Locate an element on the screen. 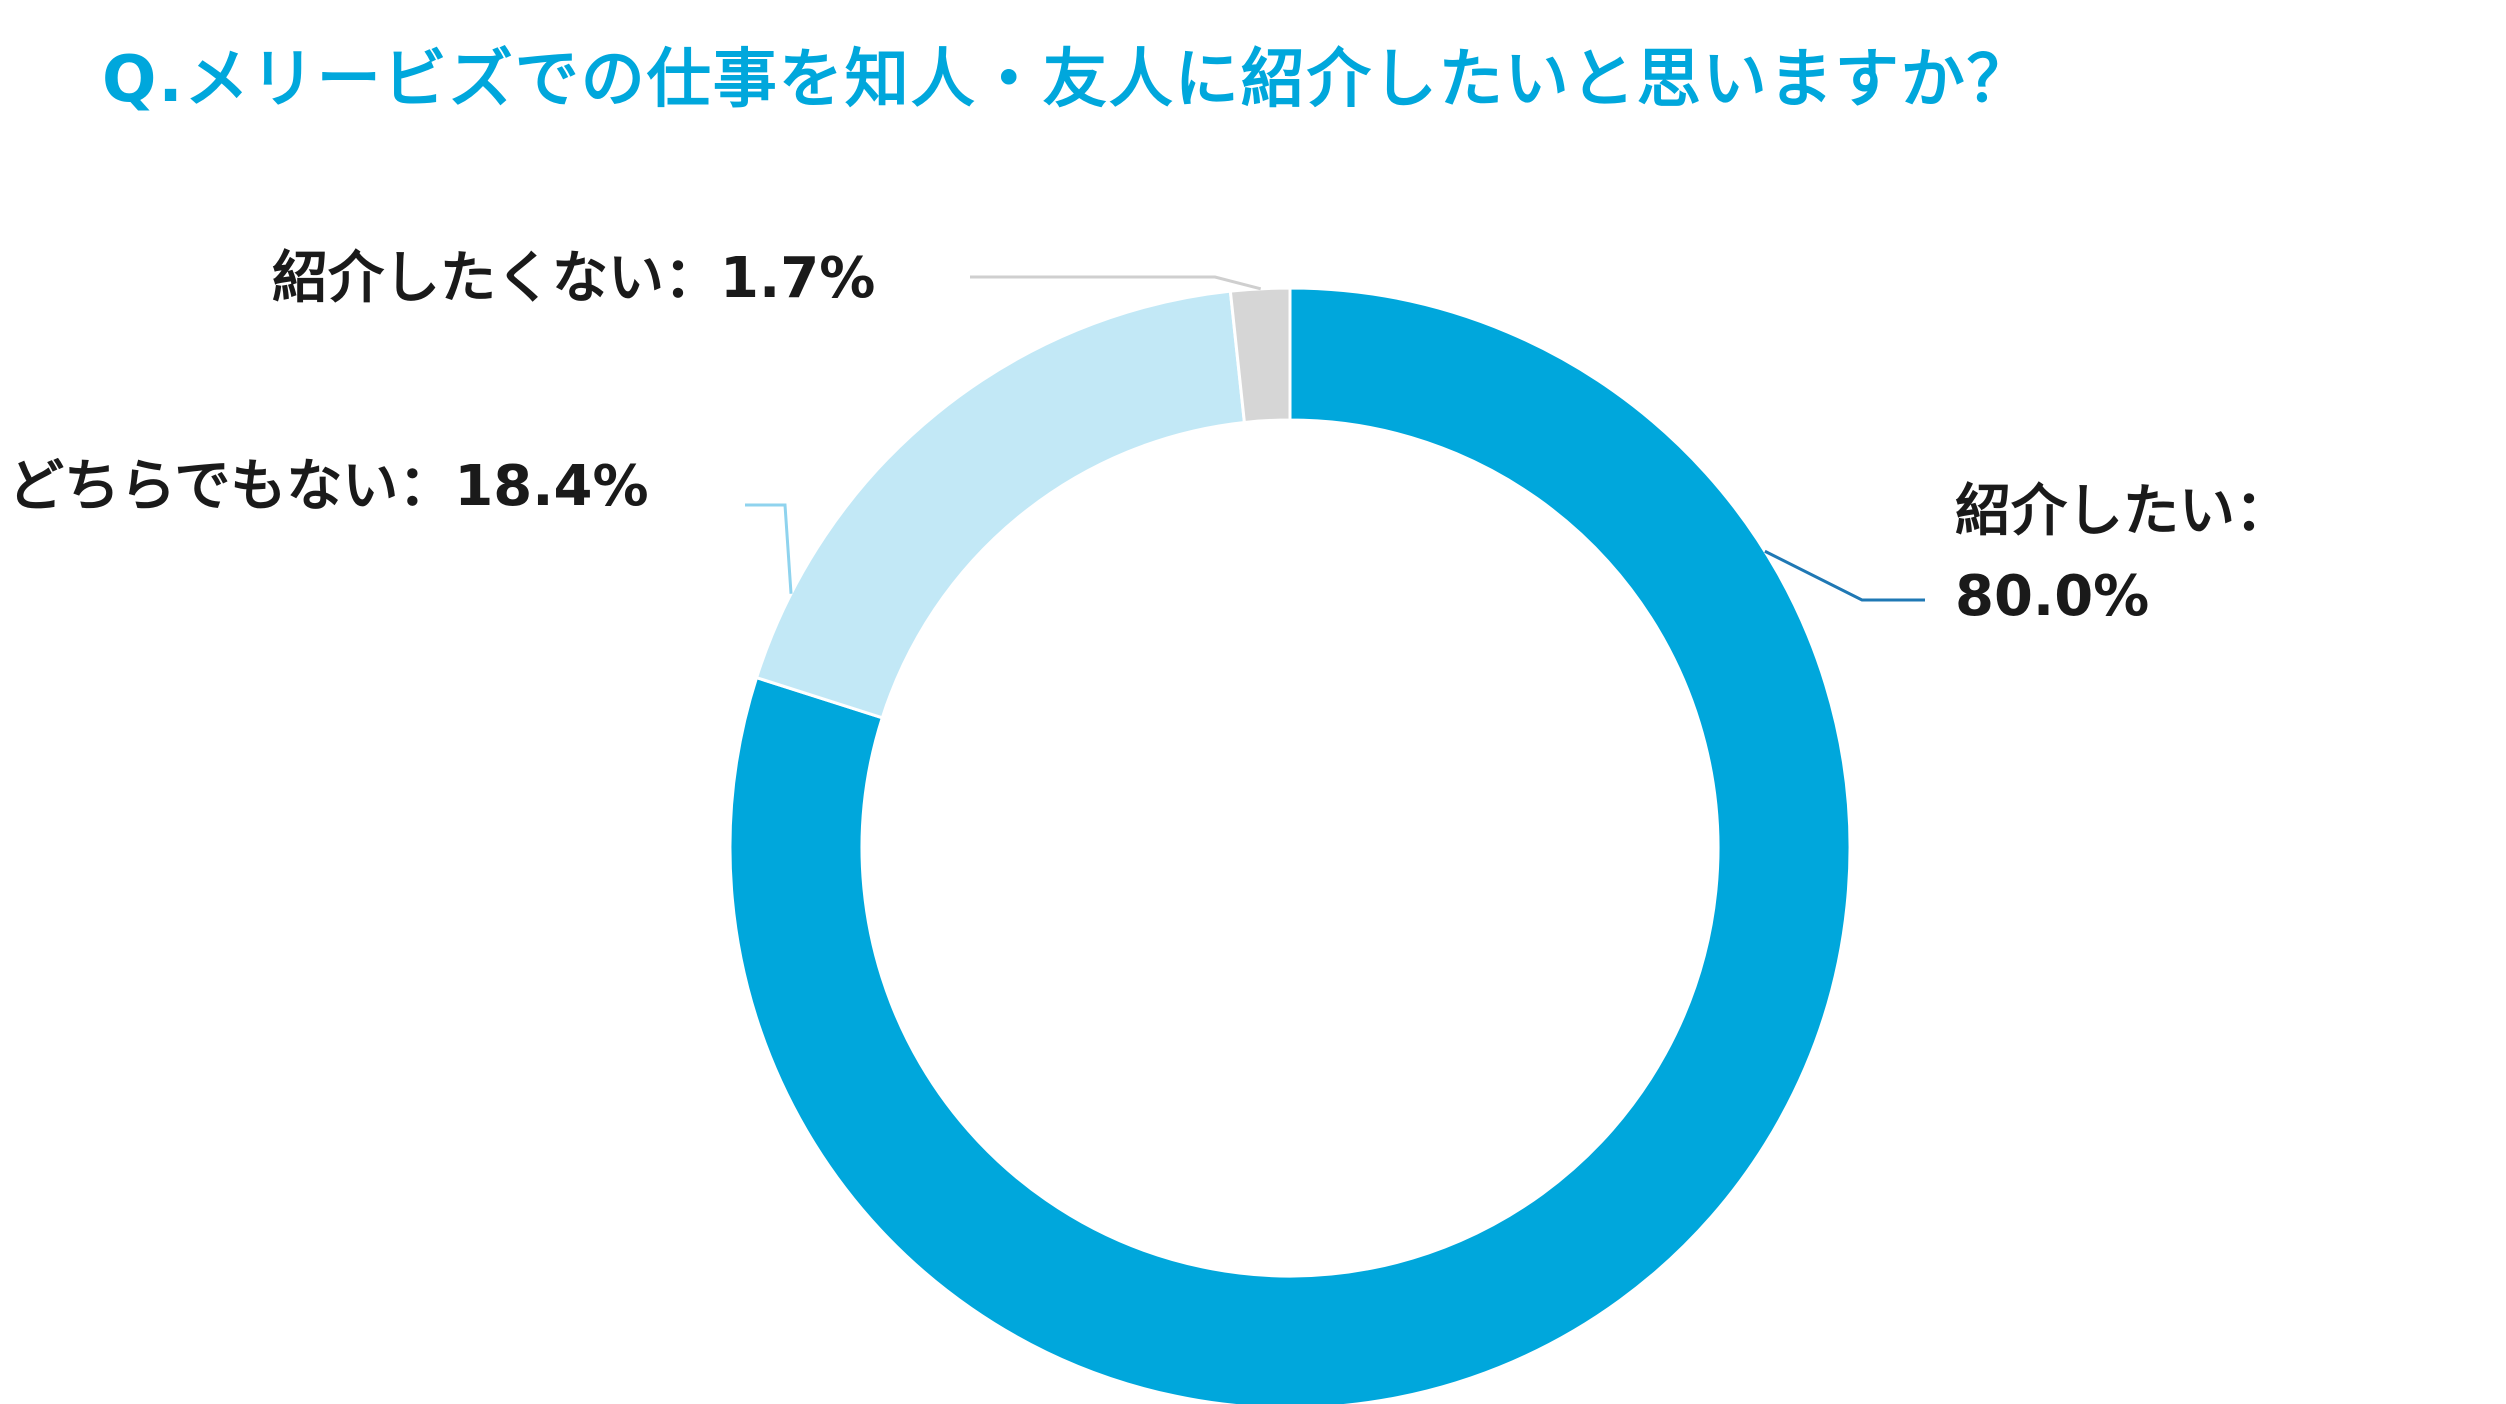 Image resolution: width=2506 pixels, height=1404 pixels. leader-lines is located at coordinates (1335, 438).